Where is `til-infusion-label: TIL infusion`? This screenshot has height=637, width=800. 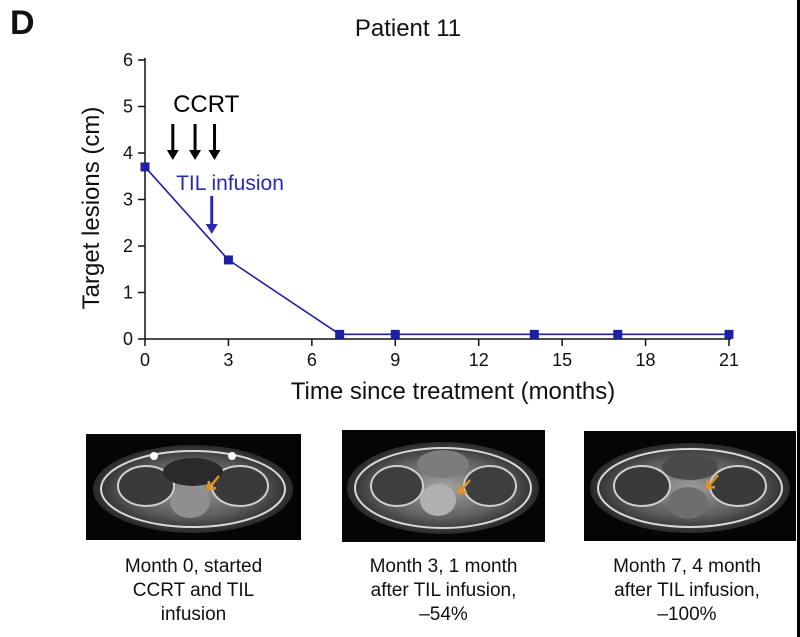 til-infusion-label: TIL infusion is located at coordinates (230, 183).